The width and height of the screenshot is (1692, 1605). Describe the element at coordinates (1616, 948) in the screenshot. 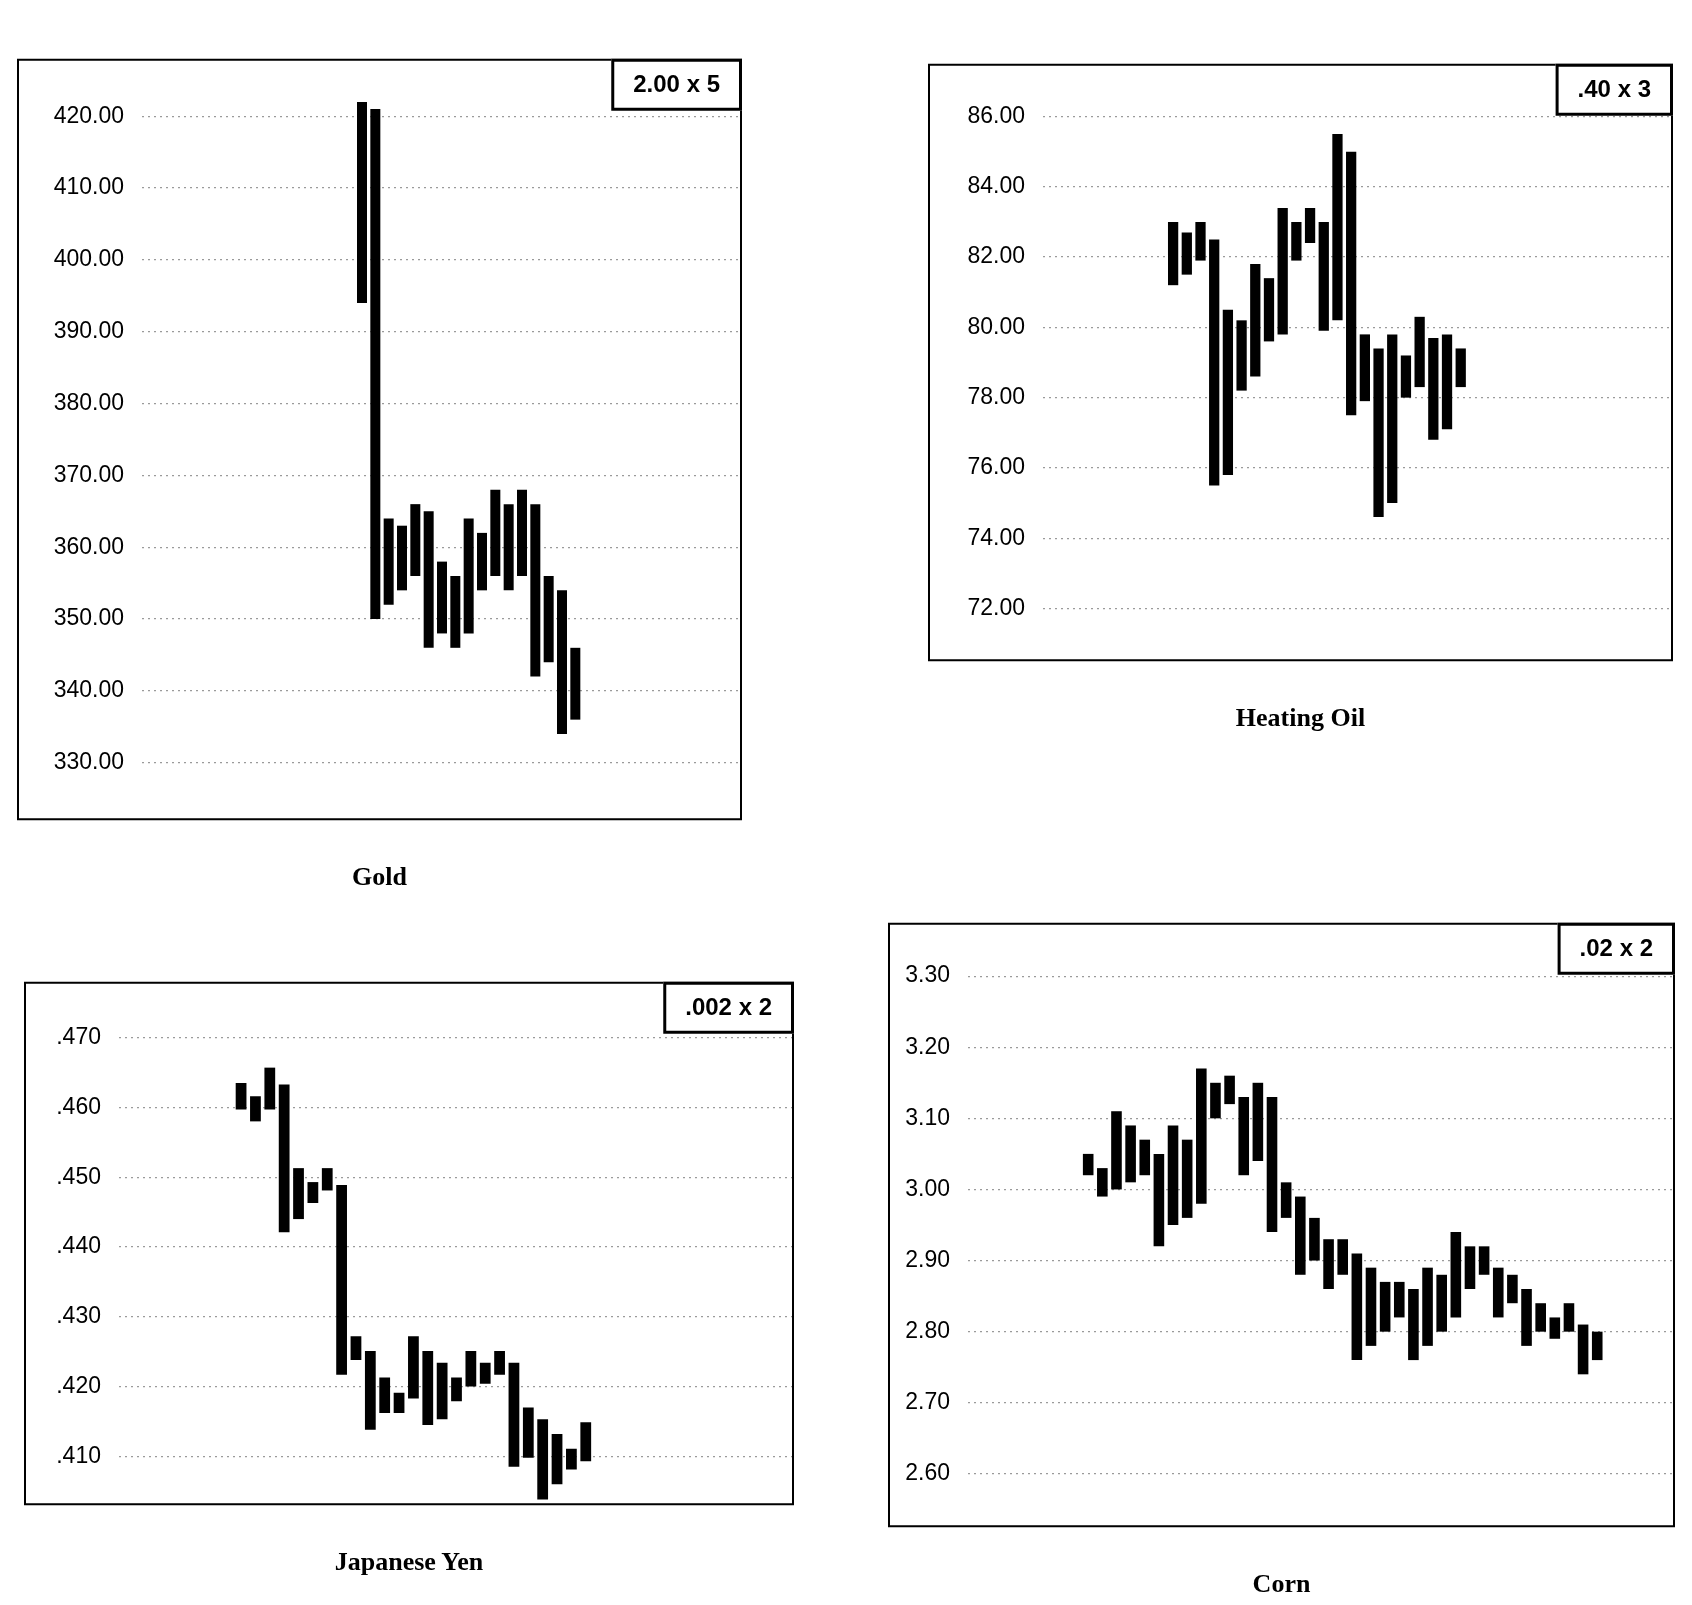

I see `annotation: .02 x 2` at that location.